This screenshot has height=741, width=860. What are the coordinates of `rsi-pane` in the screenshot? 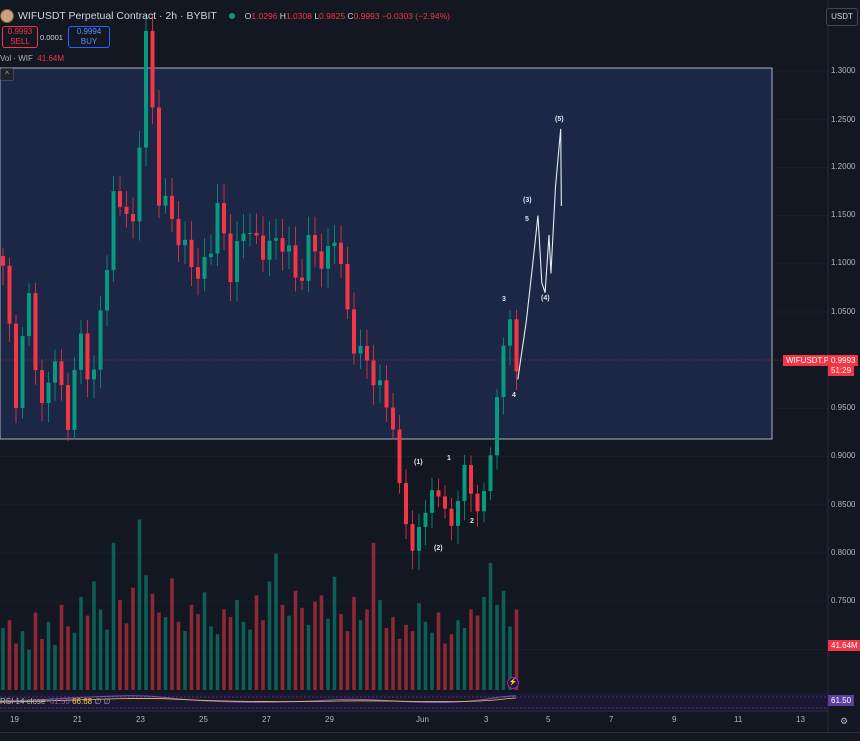 It's located at (414, 702).